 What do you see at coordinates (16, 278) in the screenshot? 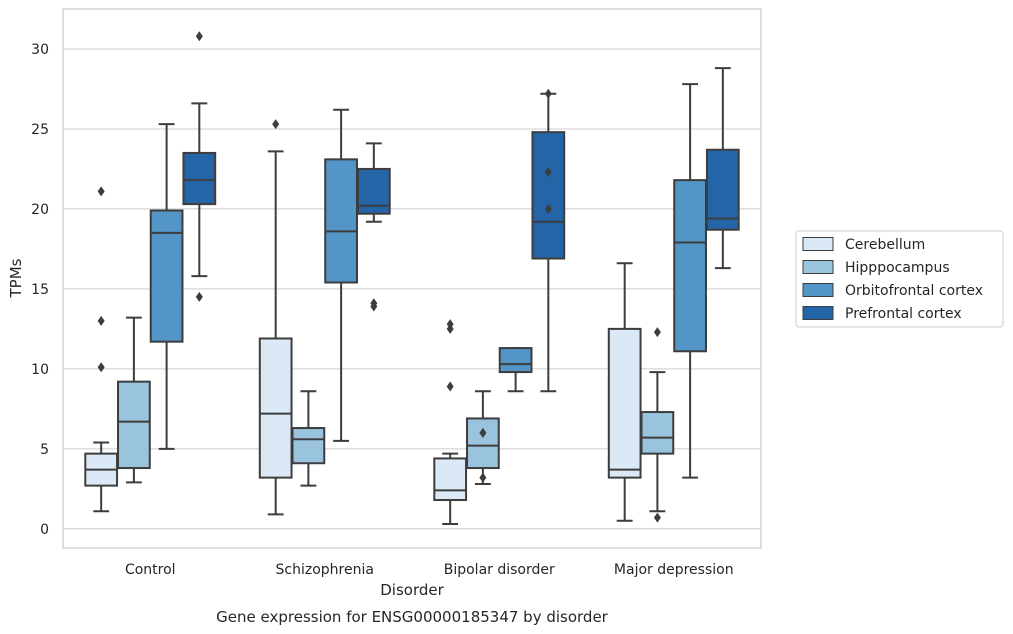
I see `y-axis-label: TPMs` at bounding box center [16, 278].